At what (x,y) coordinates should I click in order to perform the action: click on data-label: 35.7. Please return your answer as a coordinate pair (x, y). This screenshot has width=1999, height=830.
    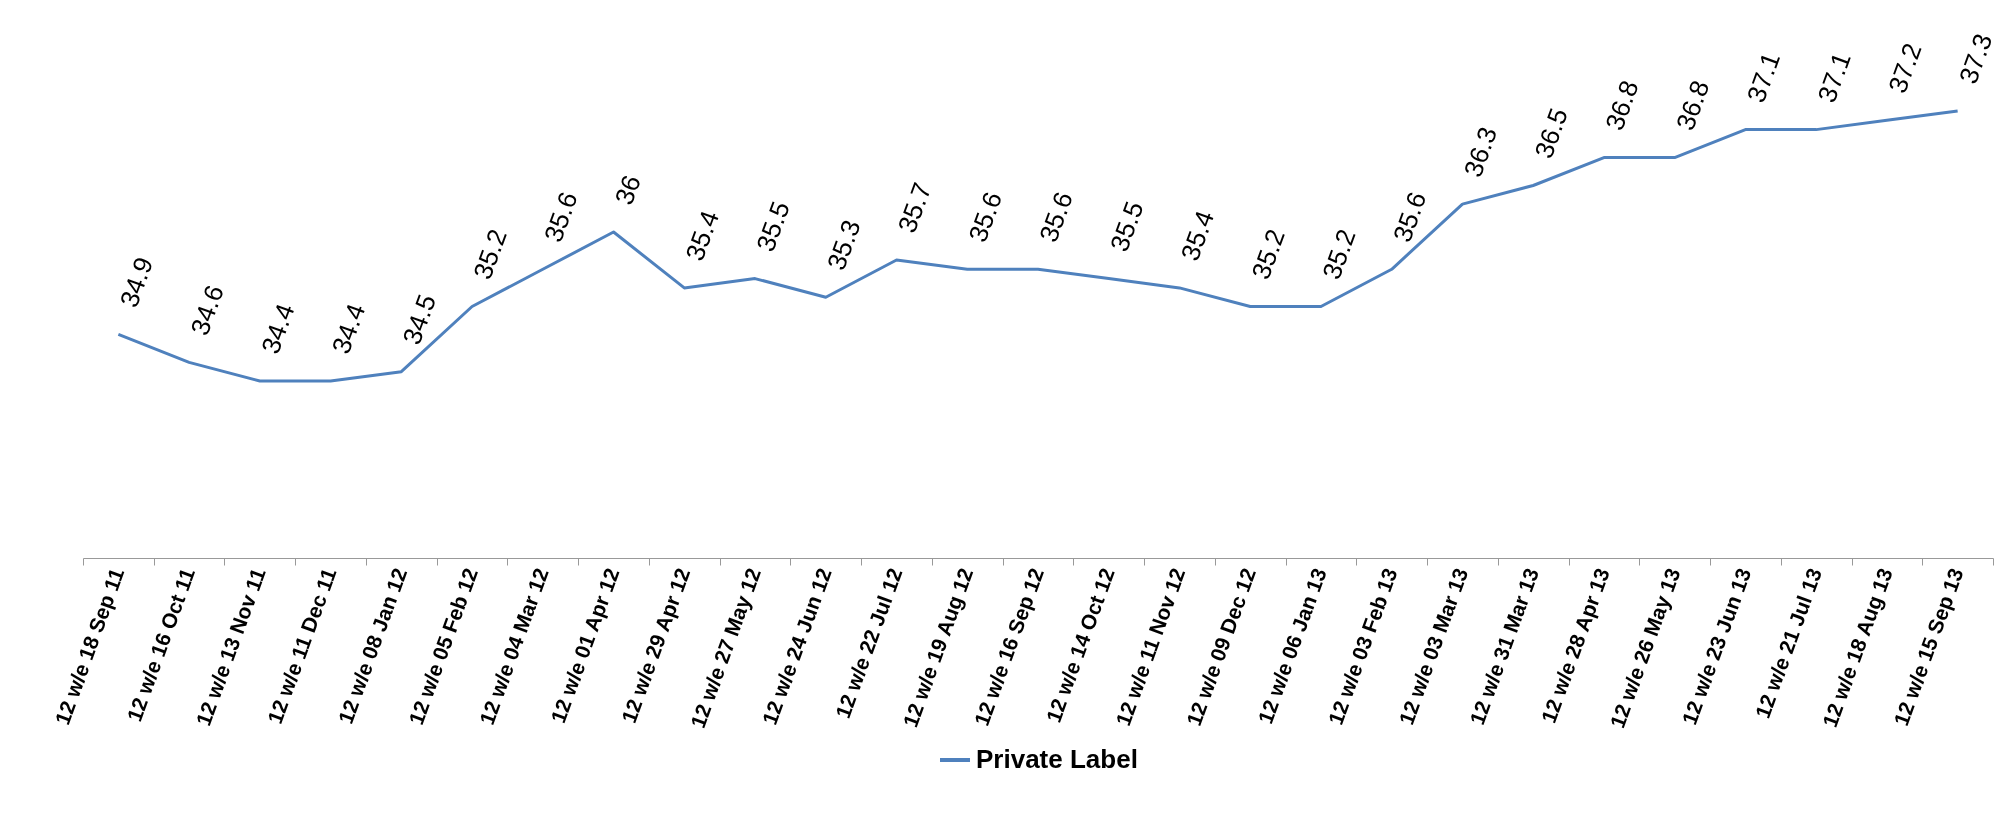
    Looking at the image, I should click on (914, 207).